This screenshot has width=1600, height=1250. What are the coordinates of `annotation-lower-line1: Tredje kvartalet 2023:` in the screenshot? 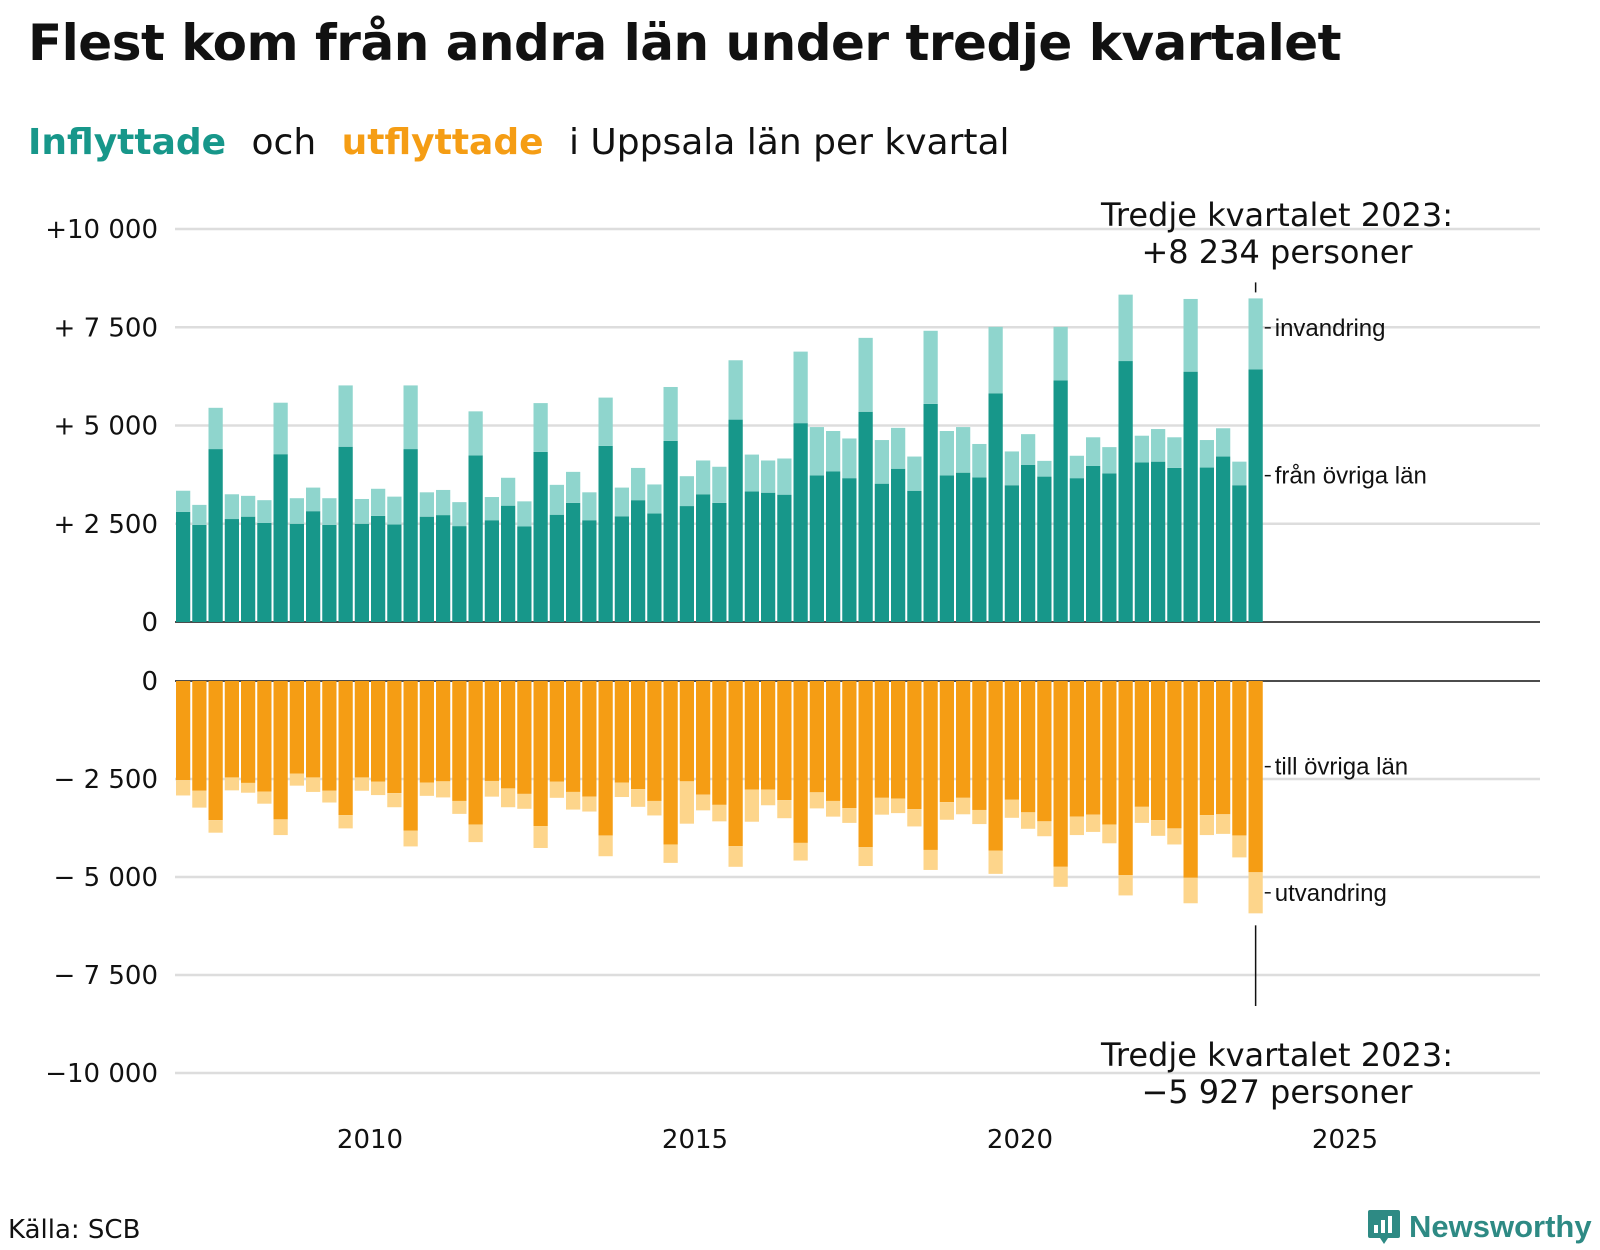 It's located at (1276, 1055).